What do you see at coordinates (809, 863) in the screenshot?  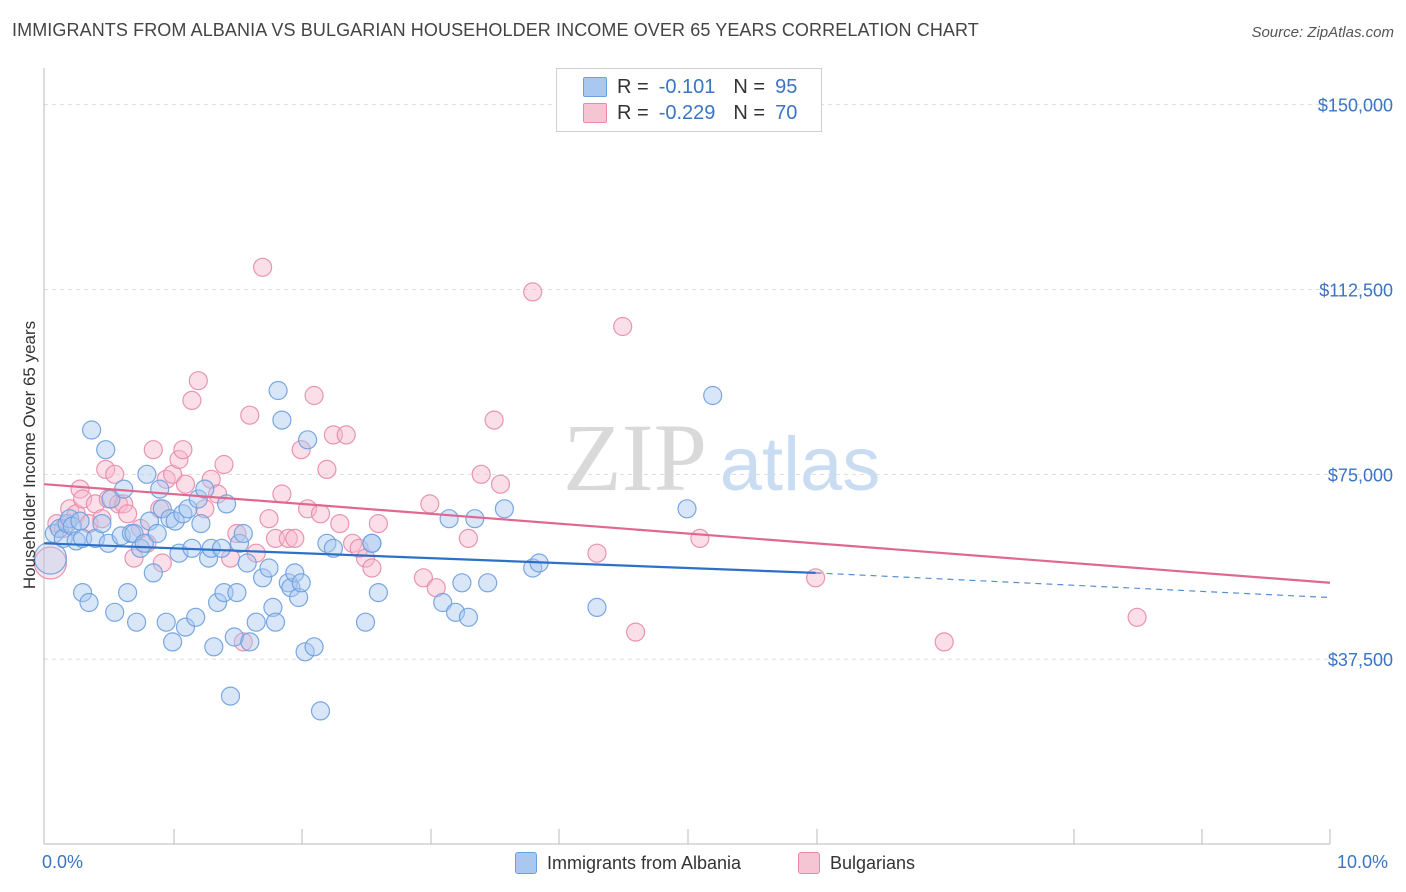 I see `bottom-legend-swatch-pink` at bounding box center [809, 863].